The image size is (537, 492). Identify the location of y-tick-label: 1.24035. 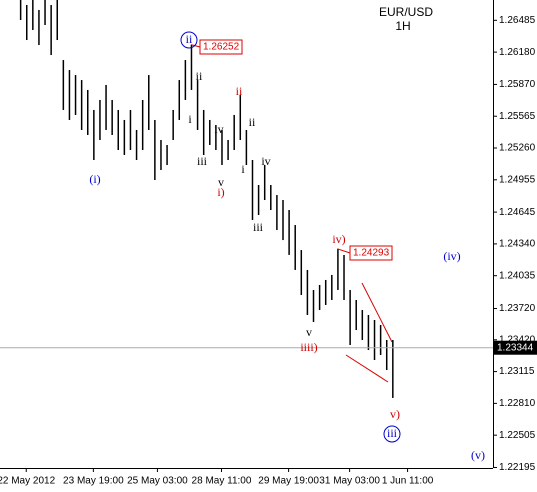
(517, 275).